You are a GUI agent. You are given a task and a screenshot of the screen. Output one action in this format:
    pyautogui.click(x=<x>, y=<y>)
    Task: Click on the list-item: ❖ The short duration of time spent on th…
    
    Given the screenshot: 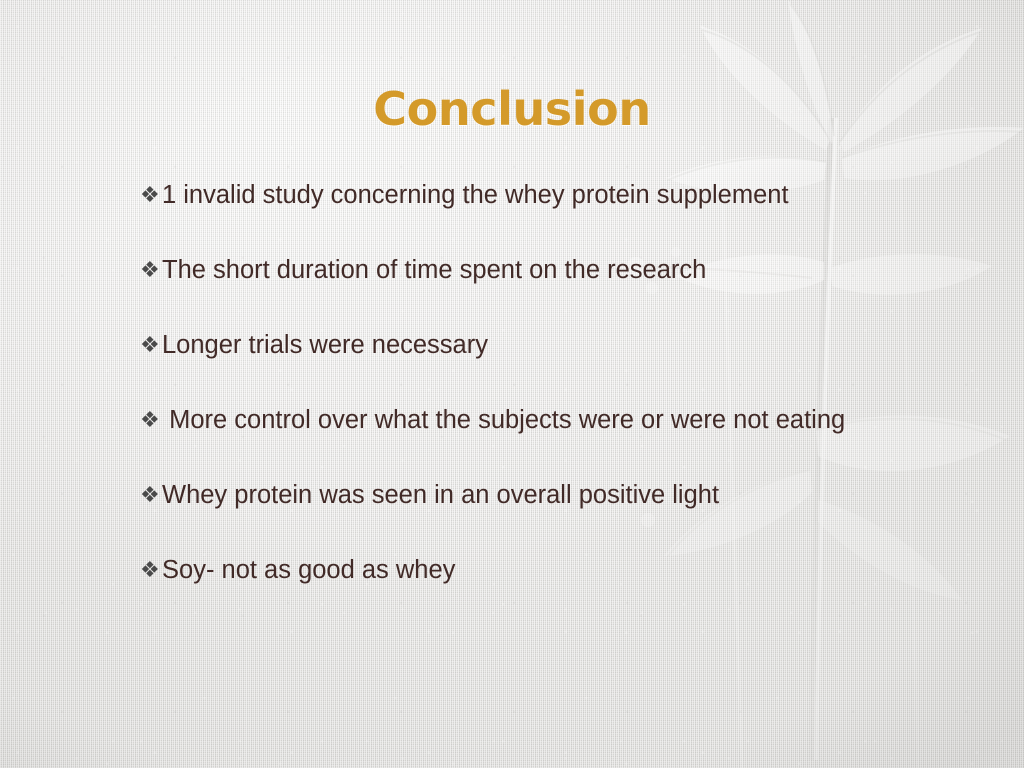 What is the action you would take?
    pyautogui.click(x=550, y=270)
    